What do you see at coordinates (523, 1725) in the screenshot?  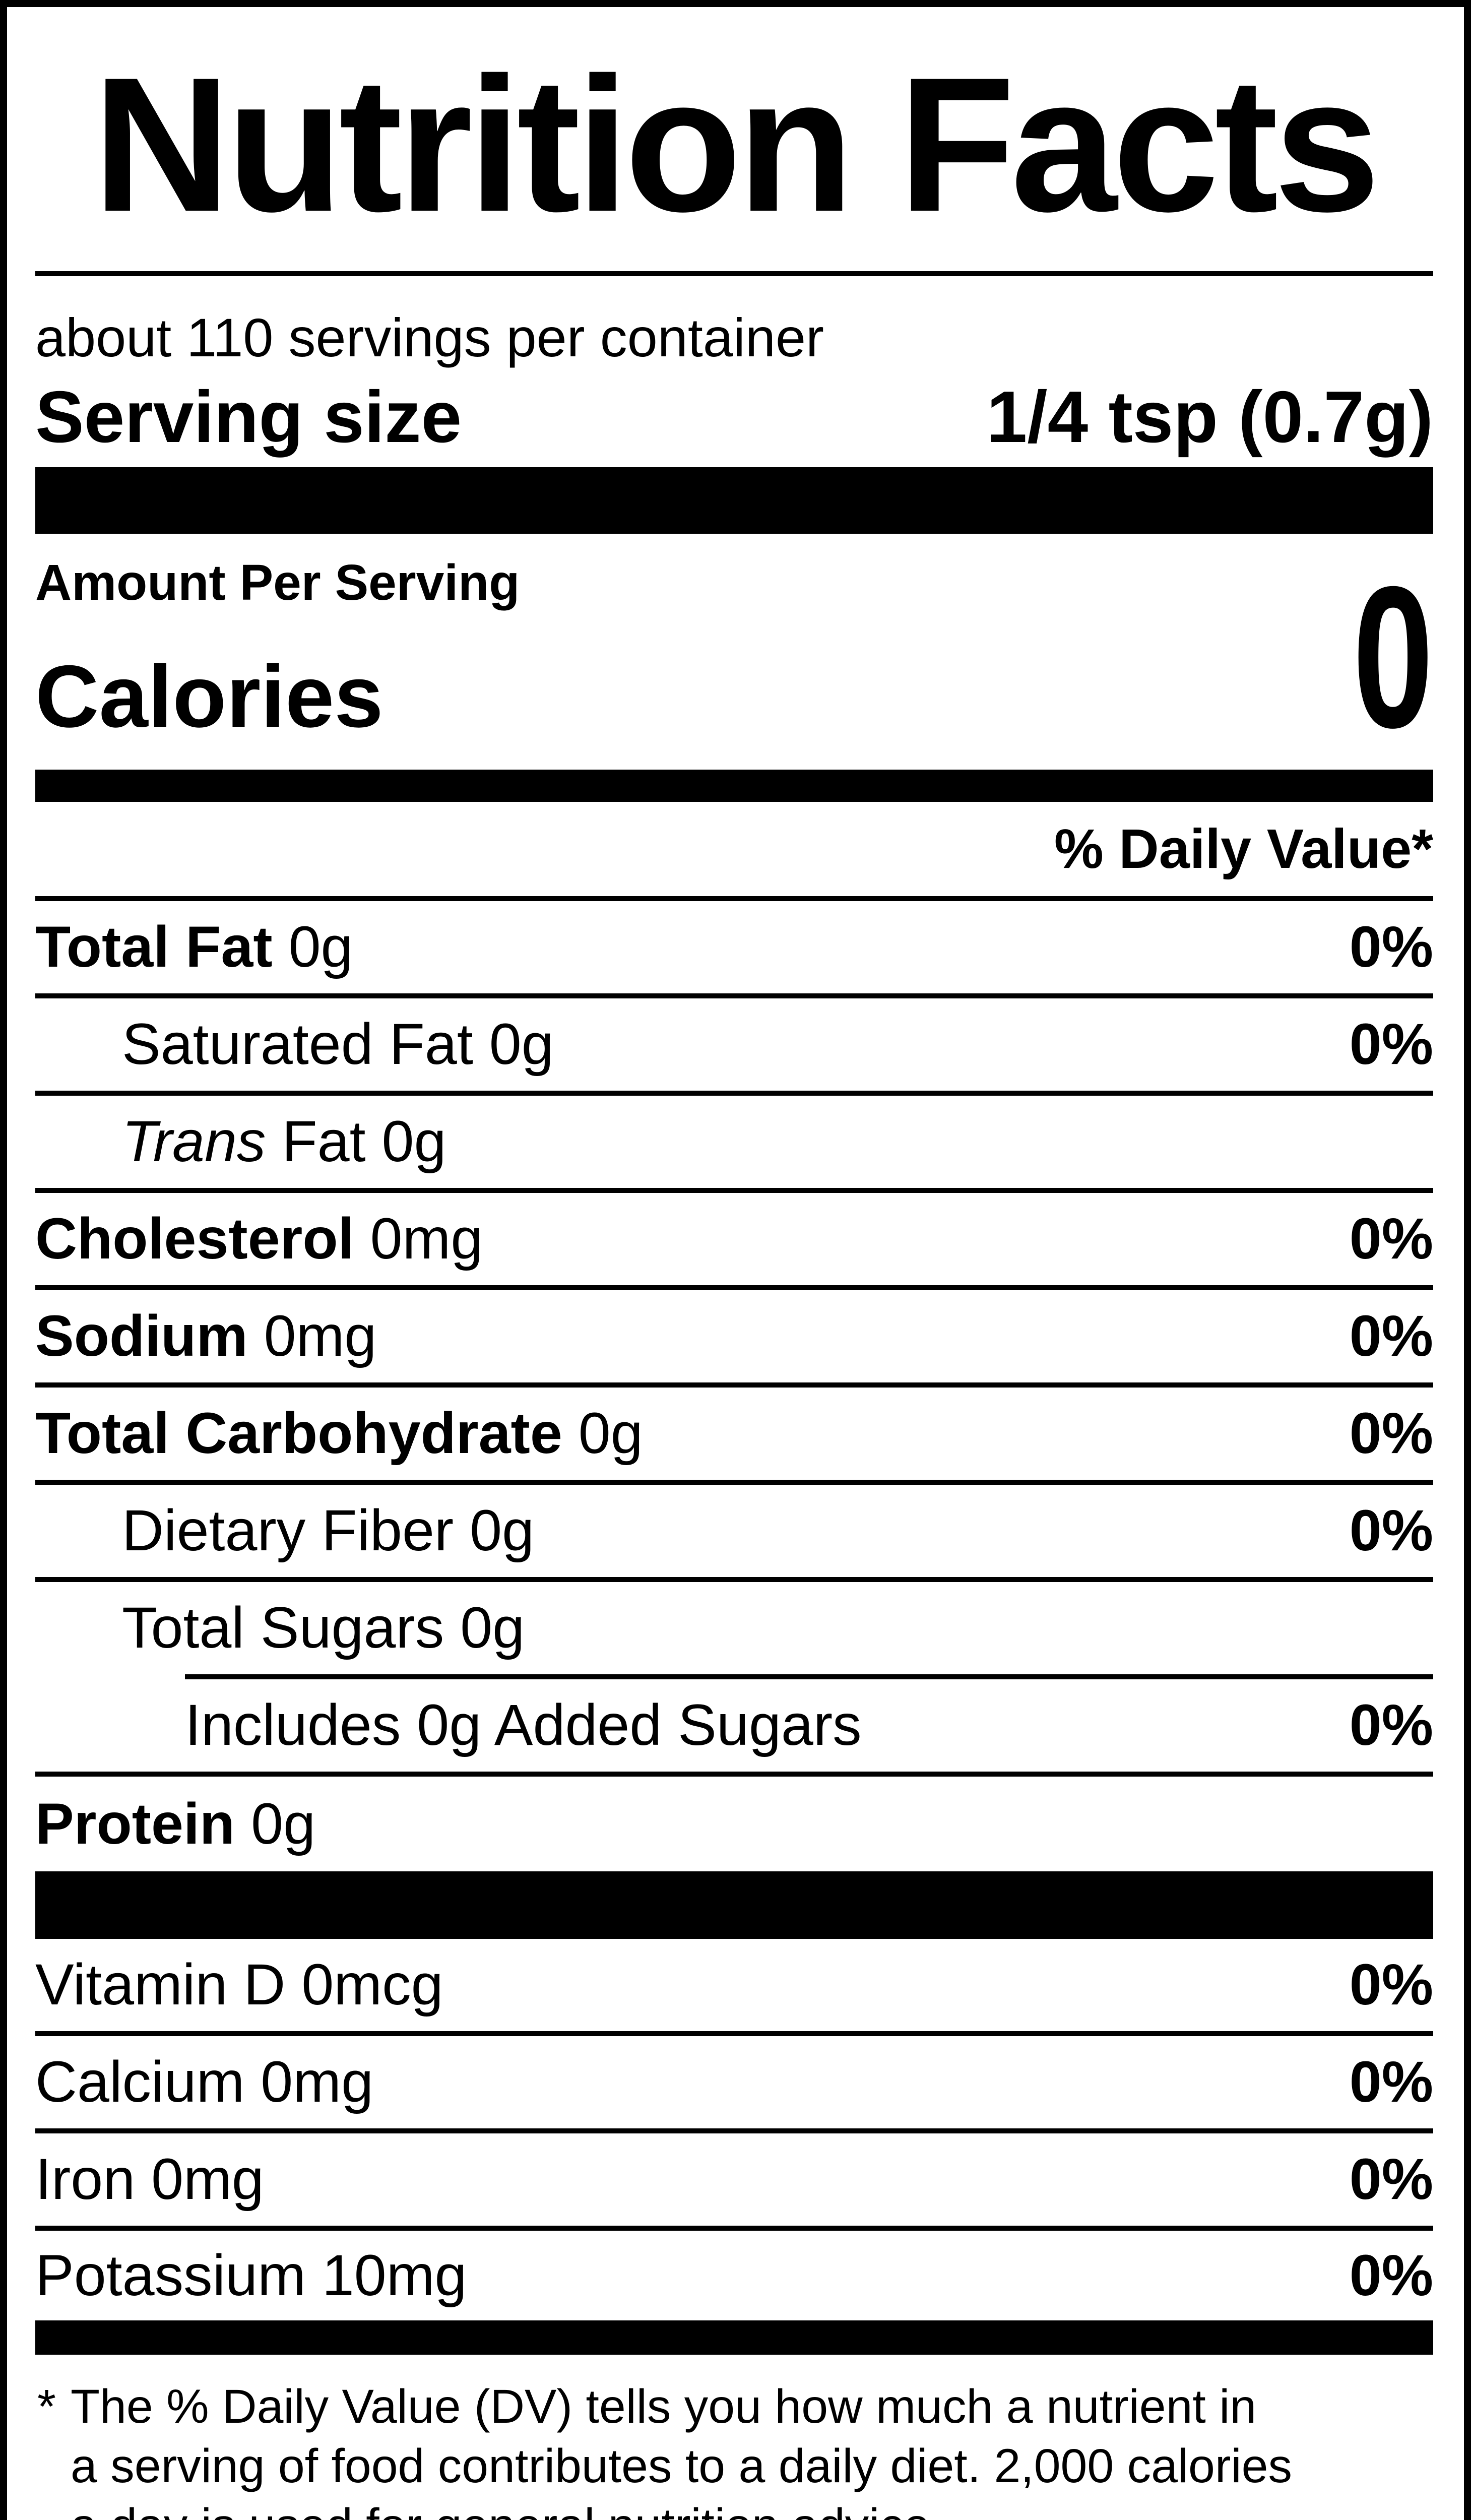 I see `nutrient-name: Includes 0g Added Sugars` at bounding box center [523, 1725].